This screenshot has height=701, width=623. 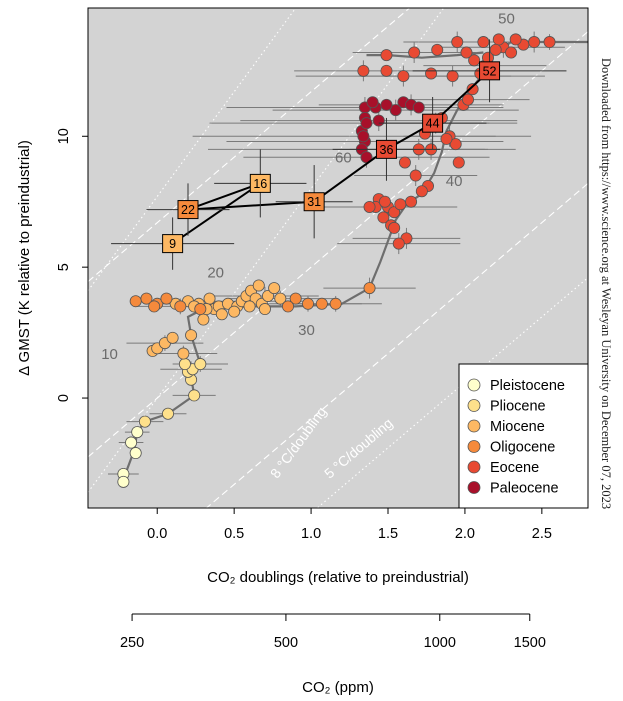 I want to click on secondary-tick-label: 1000, so click(x=440, y=643).